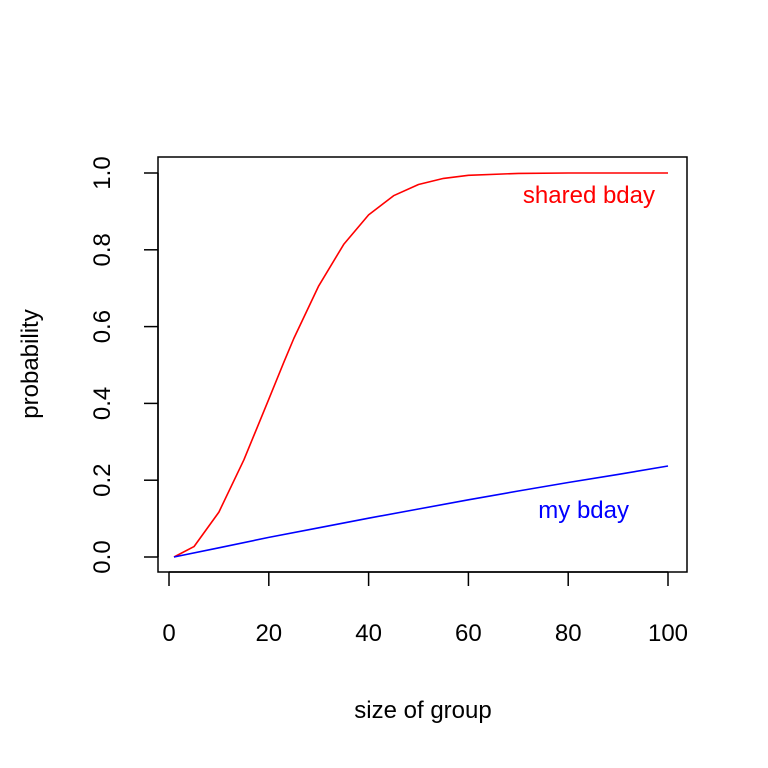 The width and height of the screenshot is (768, 768). I want to click on x-axis: 0 20 40 60 80 100, so click(425, 609).